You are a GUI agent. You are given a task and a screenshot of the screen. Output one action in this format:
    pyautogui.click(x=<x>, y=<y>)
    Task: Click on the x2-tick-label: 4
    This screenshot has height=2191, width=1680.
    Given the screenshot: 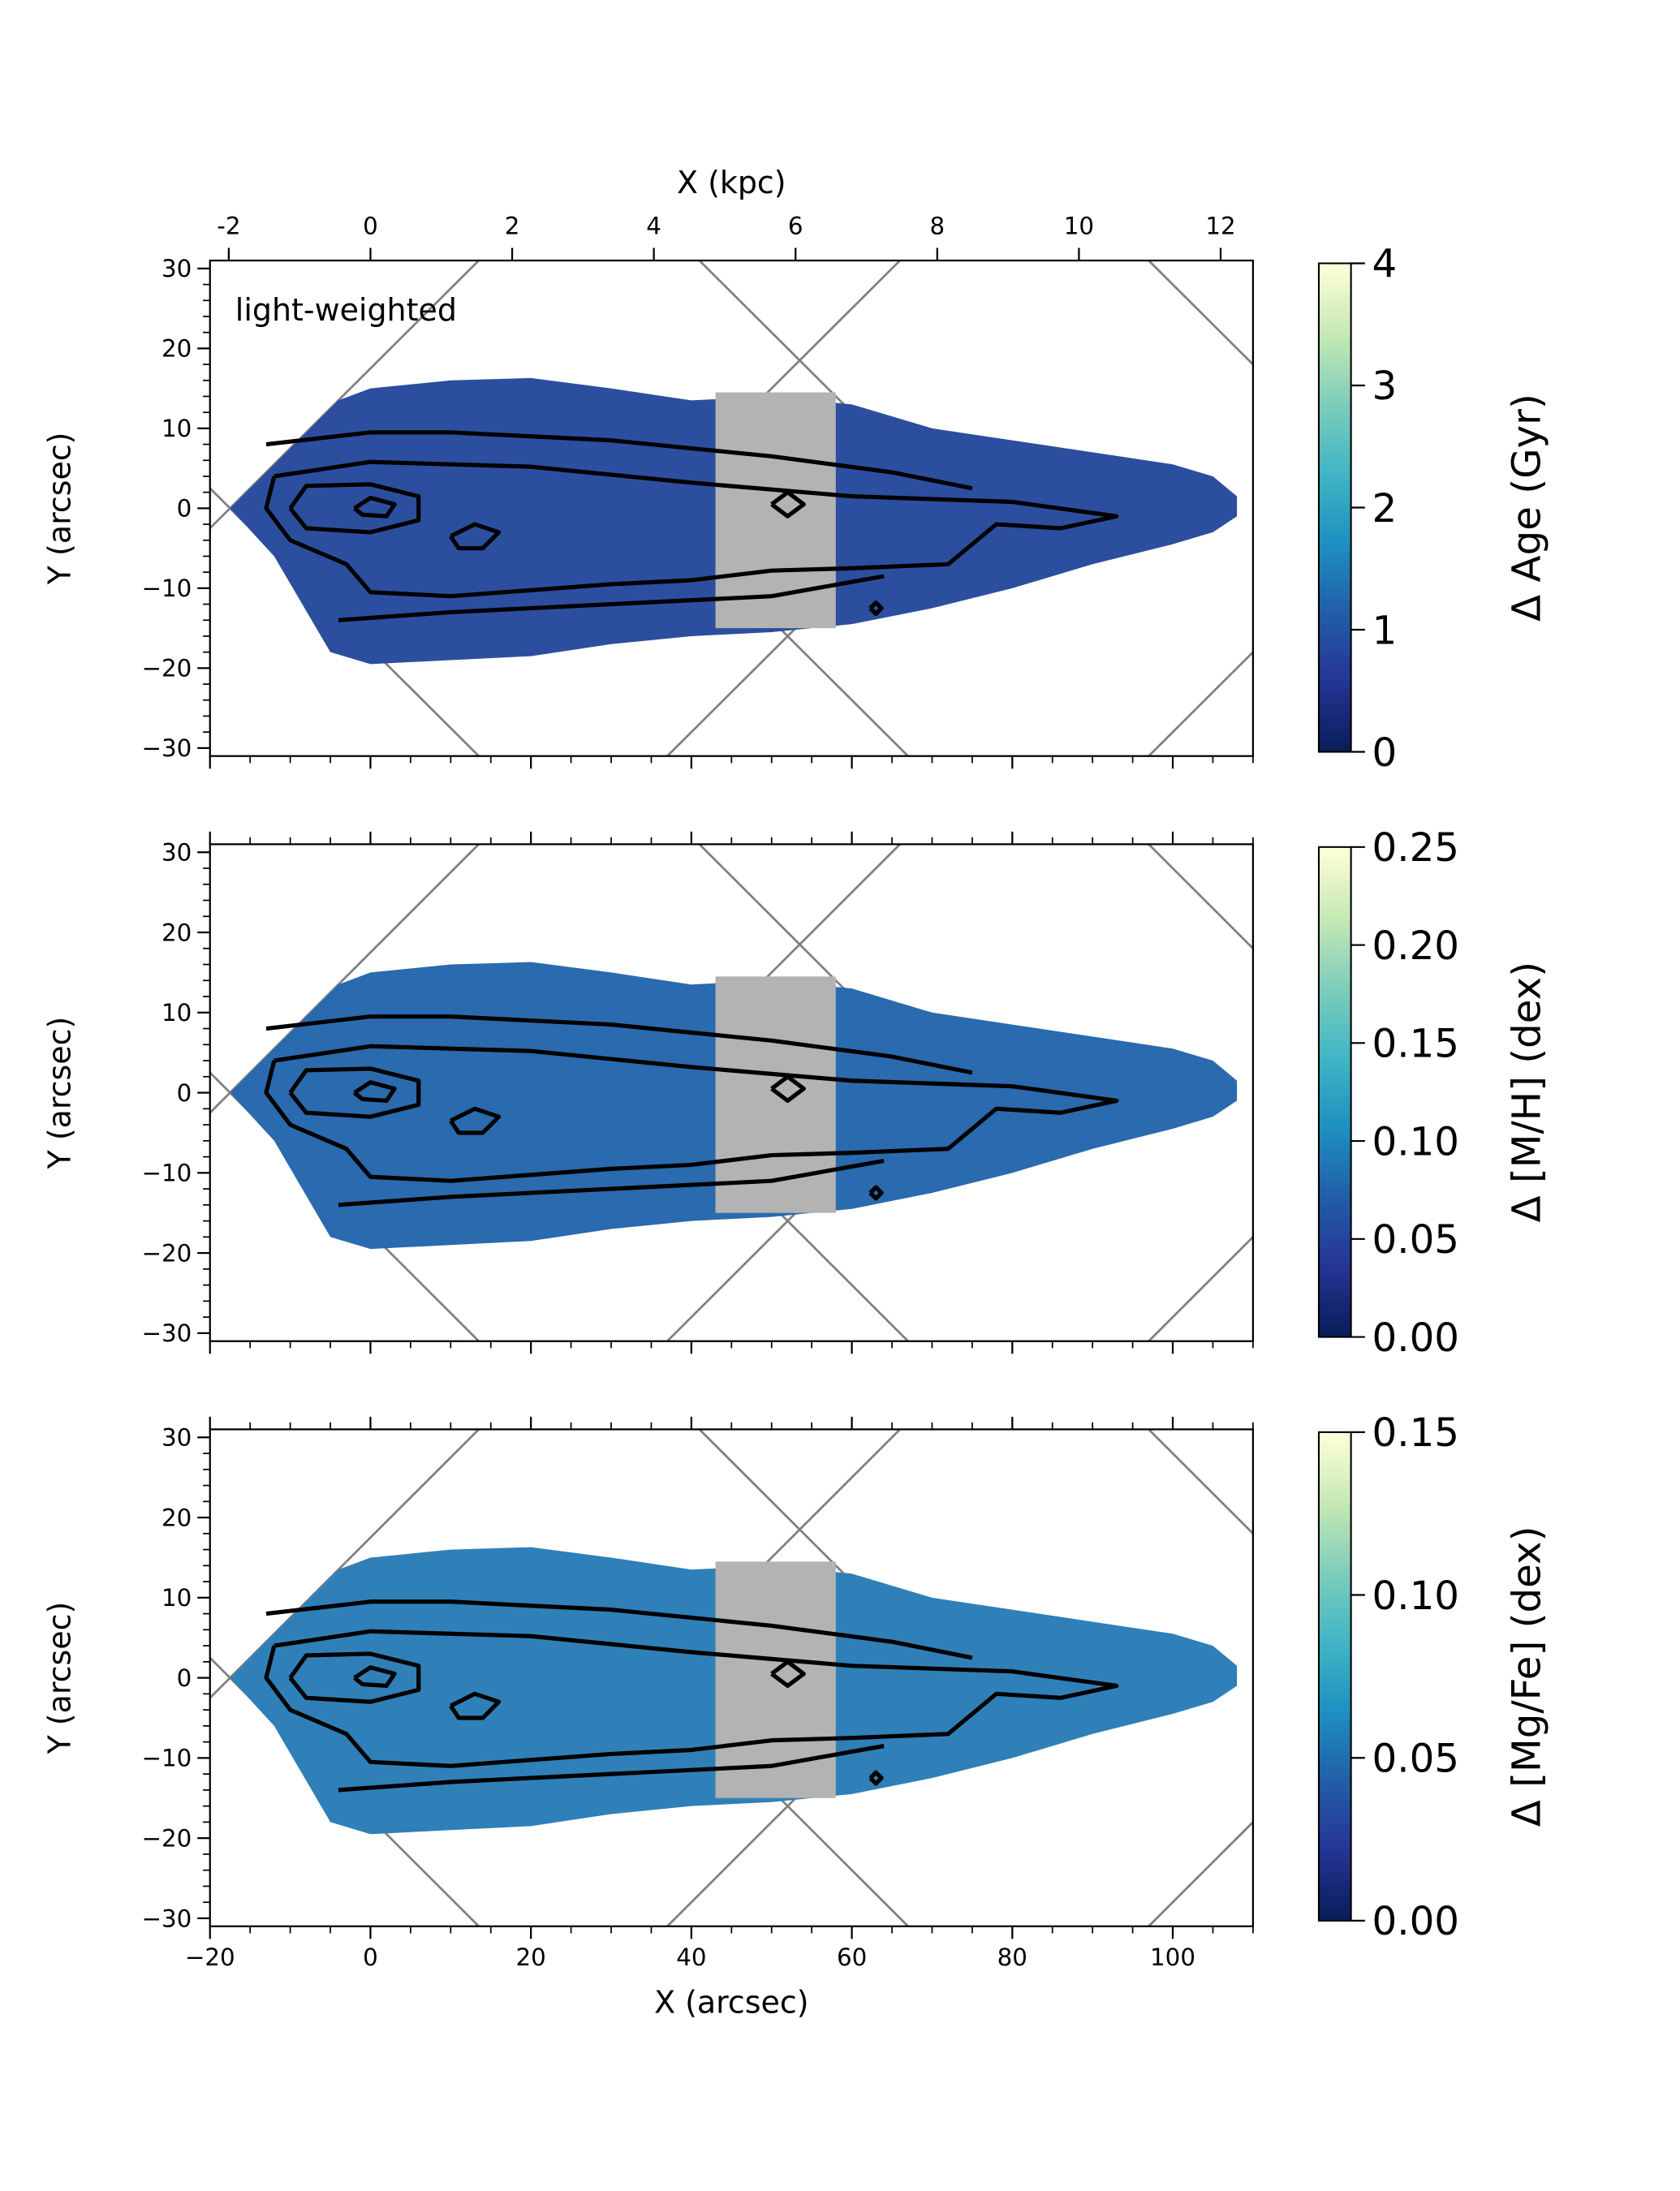 What is the action you would take?
    pyautogui.click(x=654, y=225)
    